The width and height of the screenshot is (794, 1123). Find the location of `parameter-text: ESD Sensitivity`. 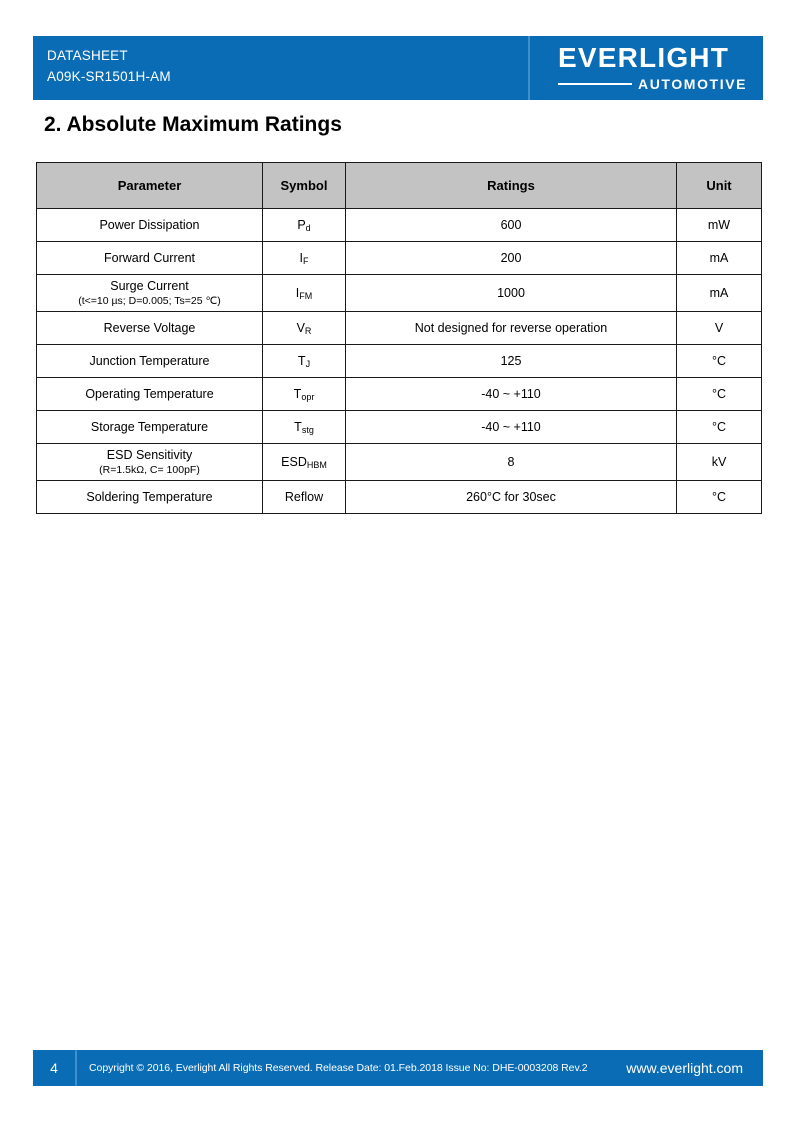

parameter-text: ESD Sensitivity is located at coordinates (149, 454).